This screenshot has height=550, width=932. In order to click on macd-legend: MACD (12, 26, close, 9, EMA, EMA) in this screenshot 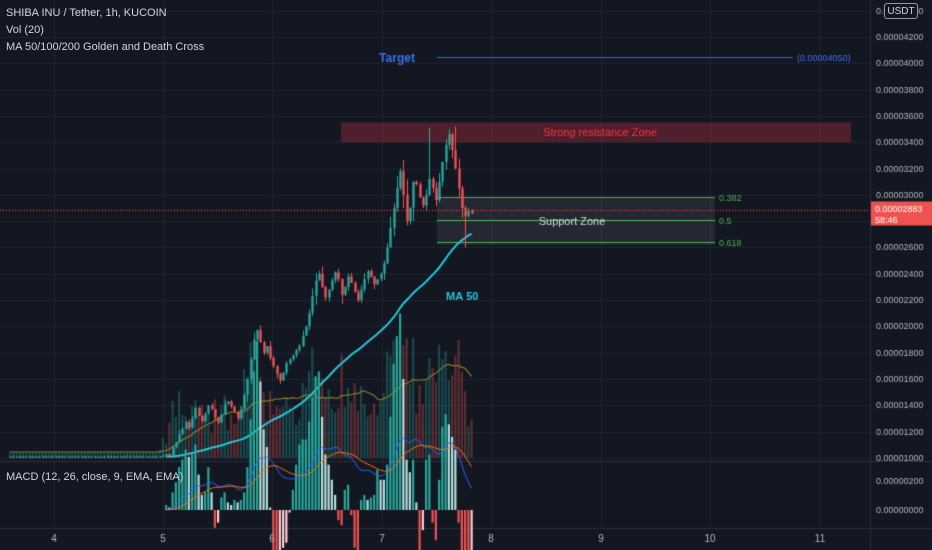, I will do `click(95, 477)`.